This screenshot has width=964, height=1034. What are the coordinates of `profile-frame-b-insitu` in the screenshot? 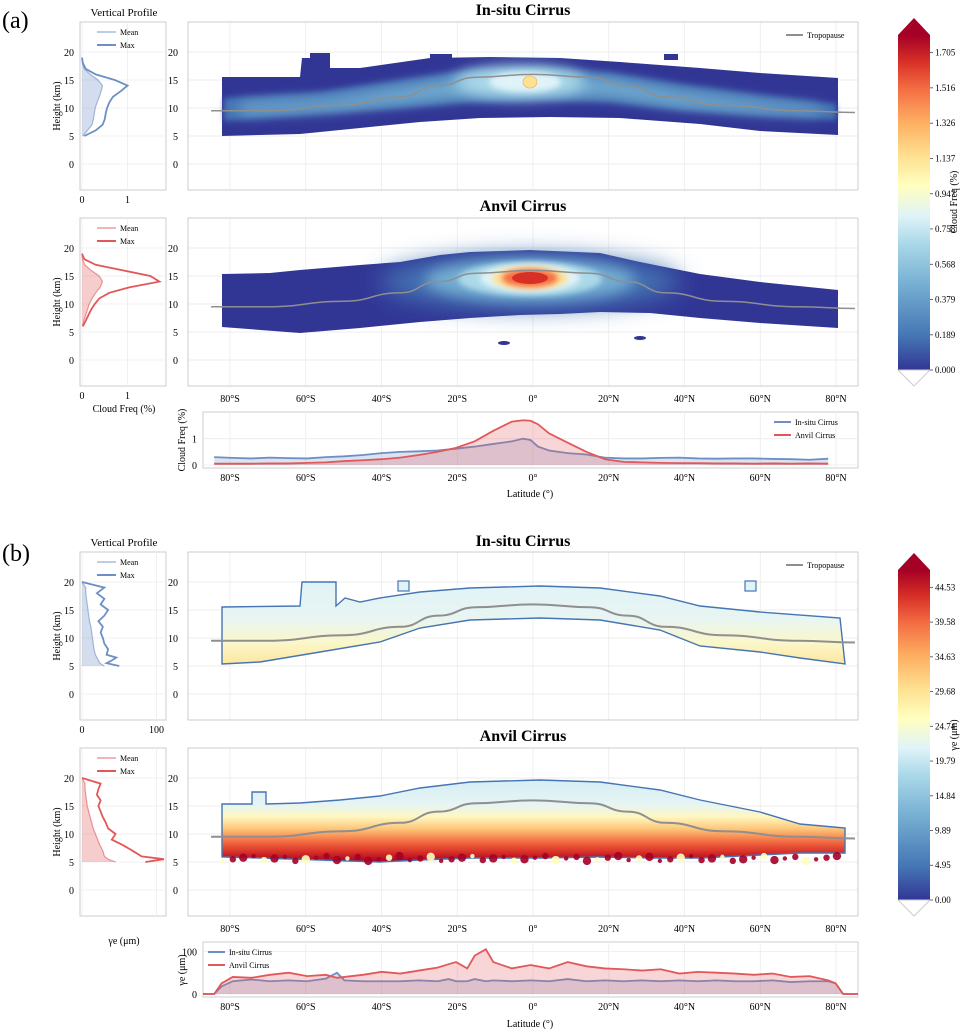 It's located at (123, 636).